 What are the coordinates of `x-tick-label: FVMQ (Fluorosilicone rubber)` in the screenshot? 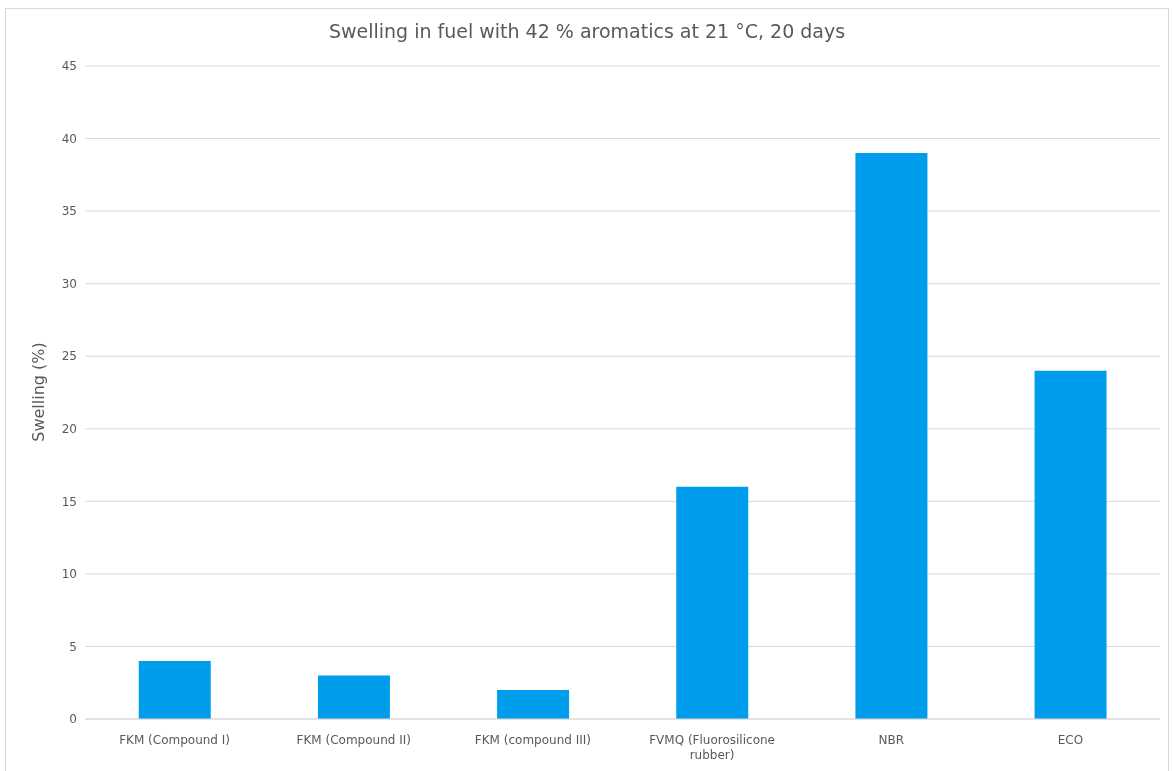 It's located at (712, 747).